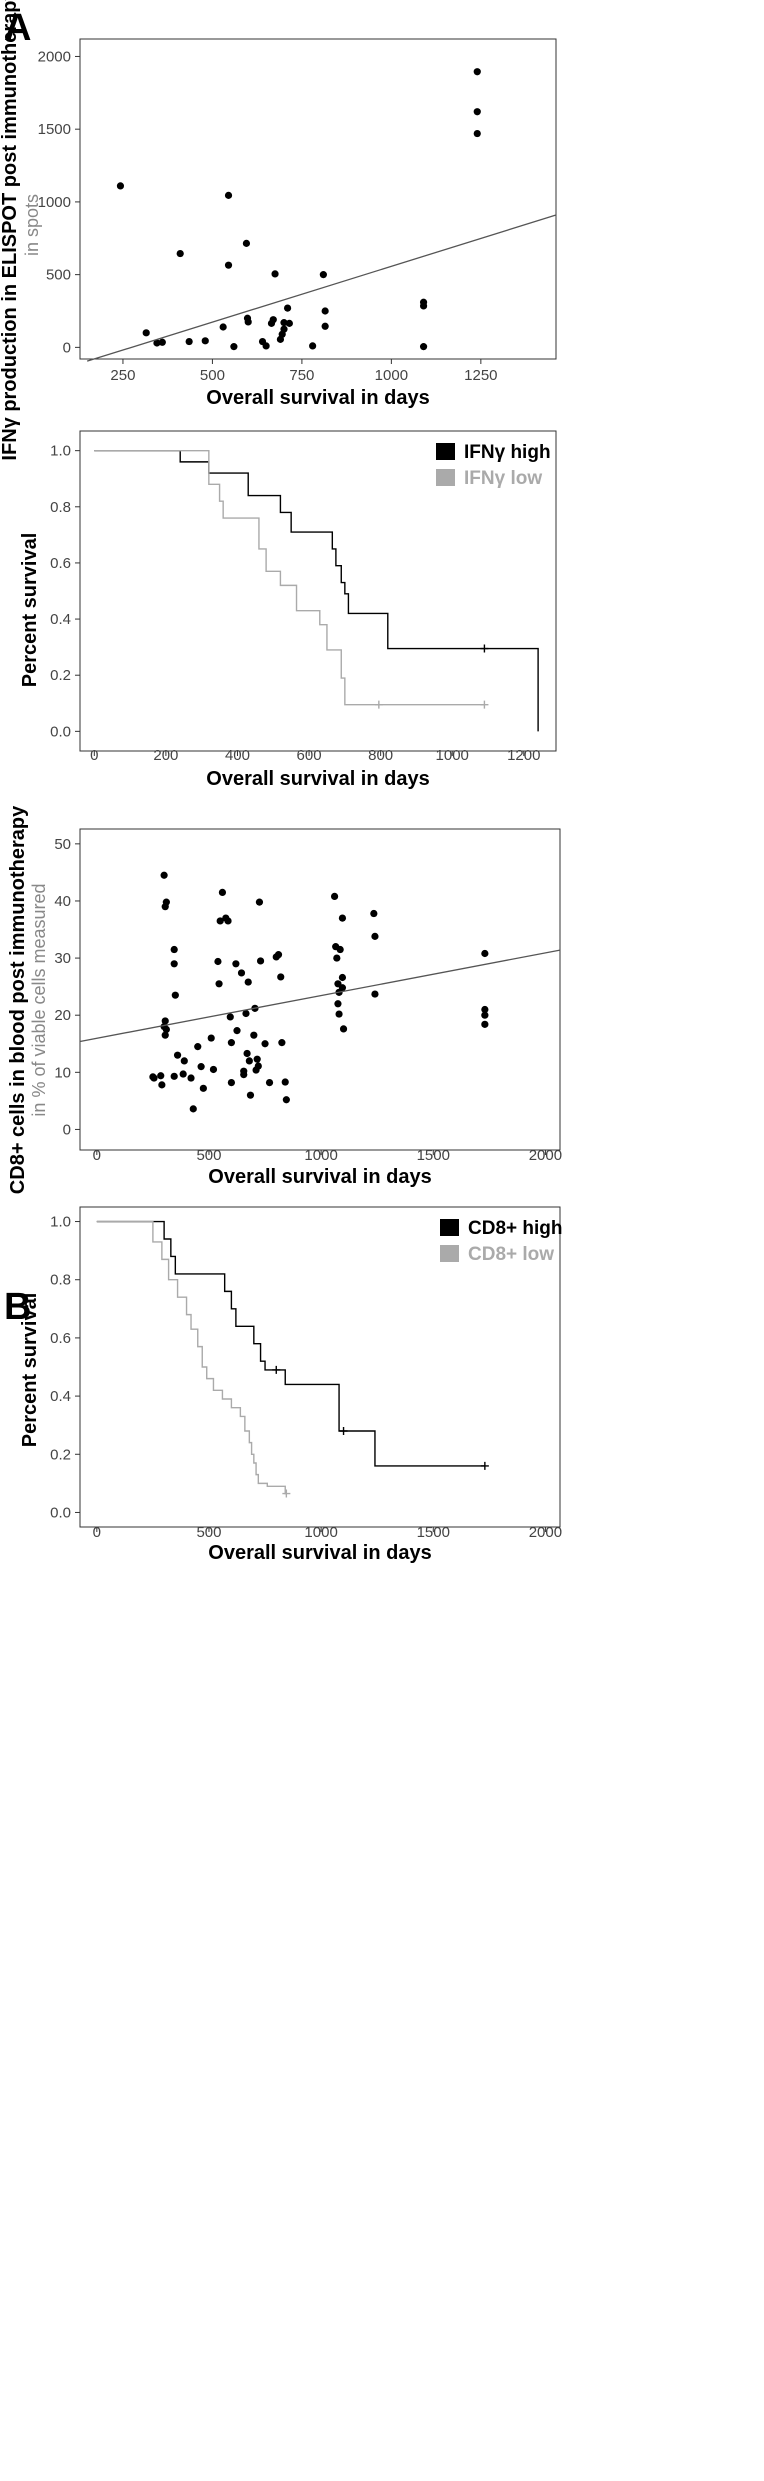  Describe the element at coordinates (545, 1155) in the screenshot. I see `x-tick-label: 2000` at that location.